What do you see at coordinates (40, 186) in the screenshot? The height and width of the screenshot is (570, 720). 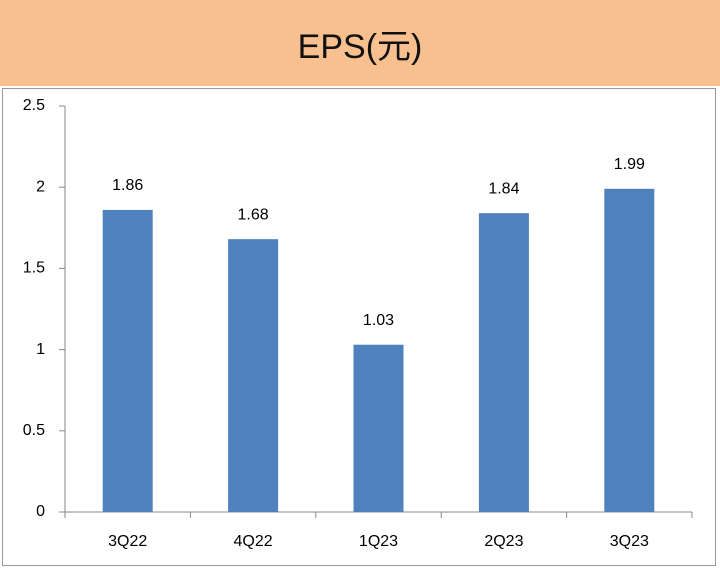 I see `y-tick-label: 2` at bounding box center [40, 186].